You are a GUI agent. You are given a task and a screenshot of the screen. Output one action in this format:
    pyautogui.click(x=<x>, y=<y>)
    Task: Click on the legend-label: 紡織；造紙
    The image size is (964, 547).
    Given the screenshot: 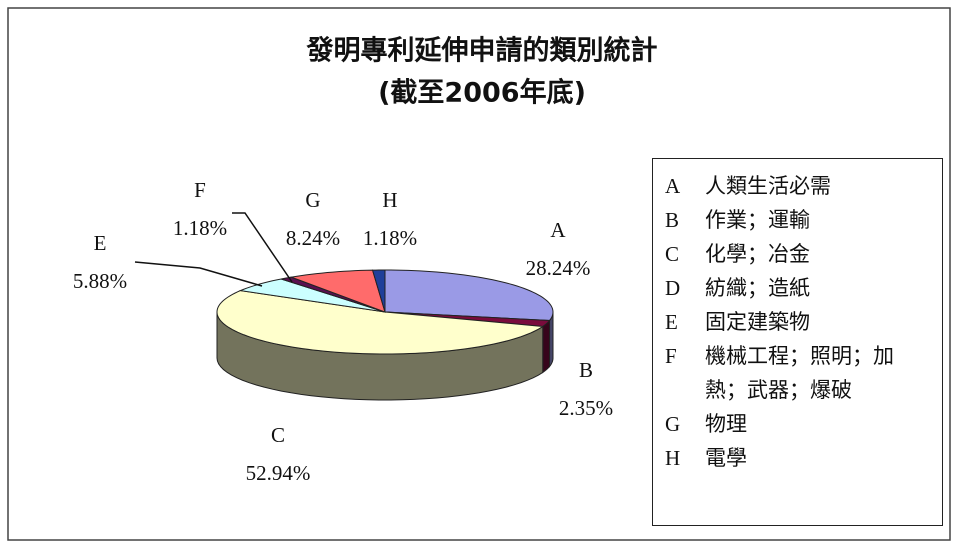 What is the action you would take?
    pyautogui.click(x=757, y=288)
    